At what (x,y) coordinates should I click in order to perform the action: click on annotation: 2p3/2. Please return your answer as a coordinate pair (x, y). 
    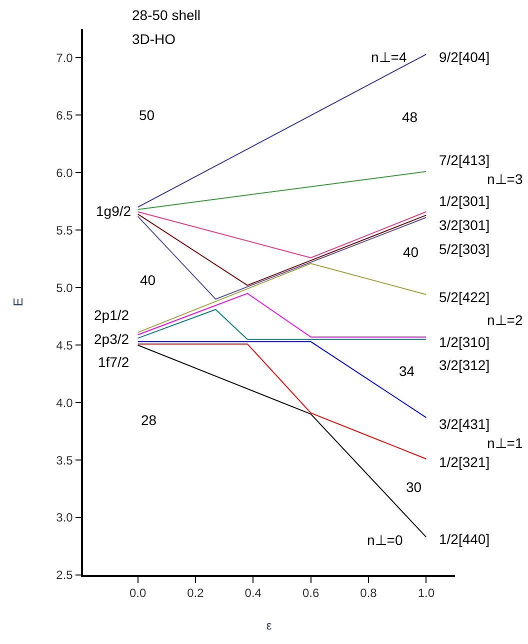
    Looking at the image, I should click on (112, 339).